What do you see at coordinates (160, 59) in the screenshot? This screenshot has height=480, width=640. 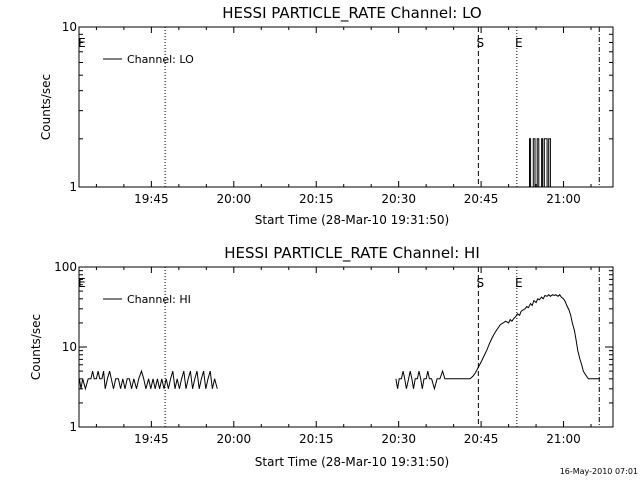 I see `legend-label-lo: Channel: LO` at bounding box center [160, 59].